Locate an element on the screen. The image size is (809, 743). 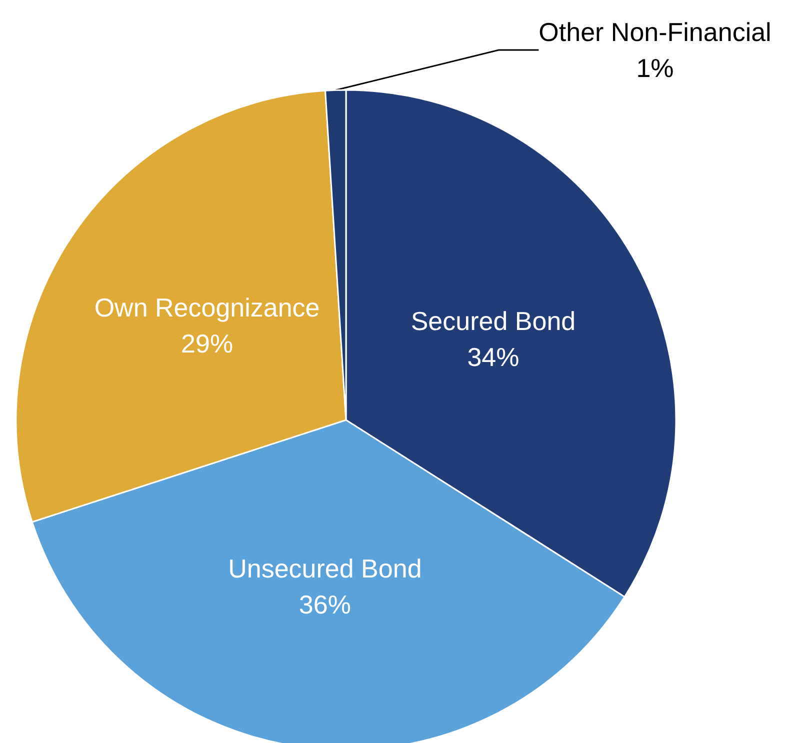
data-label: 36% is located at coordinates (324, 605).